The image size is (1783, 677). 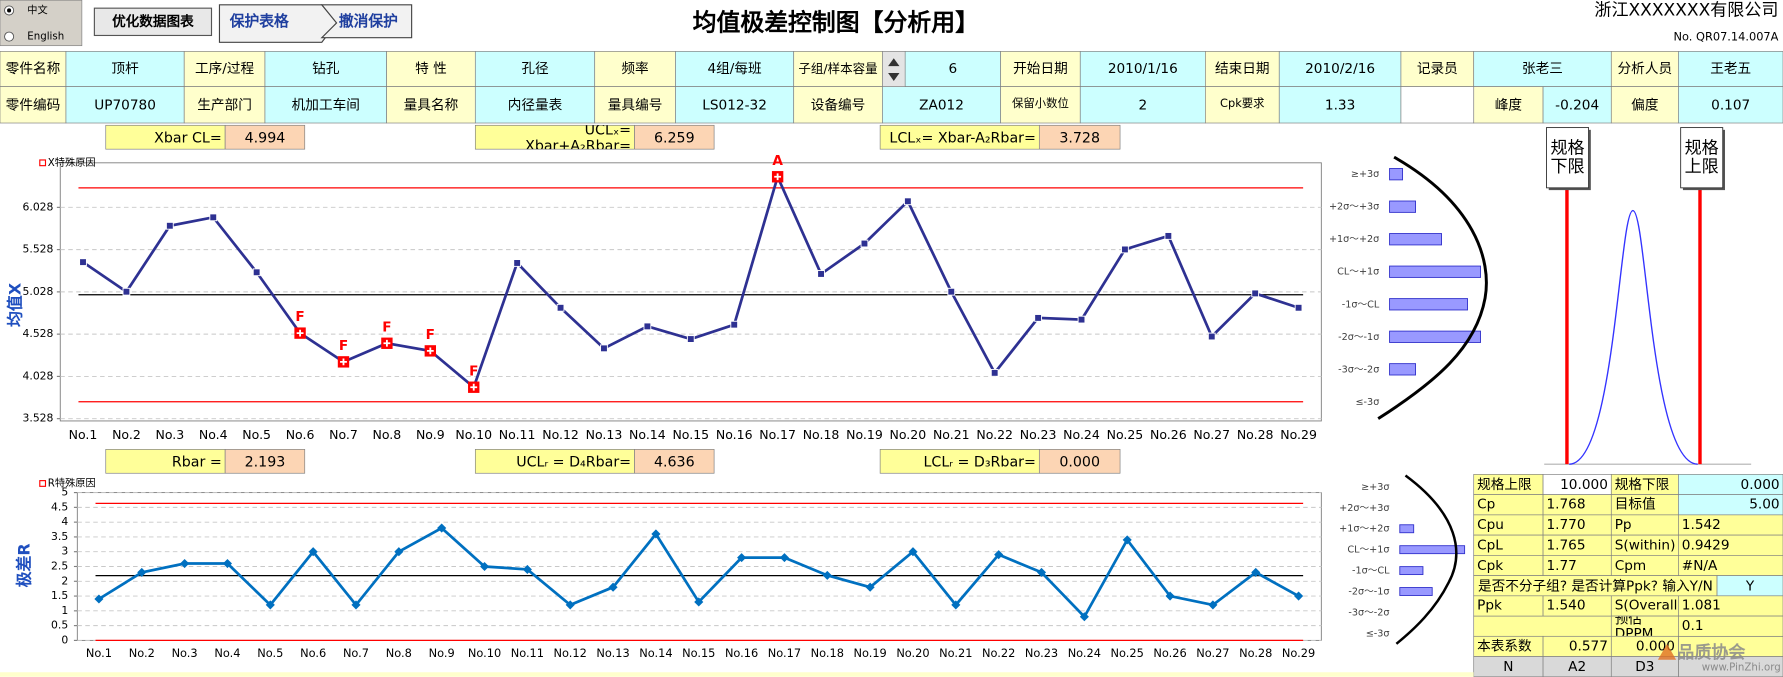 What do you see at coordinates (125, 68) in the screenshot?
I see `cell-text: 顶杆` at bounding box center [125, 68].